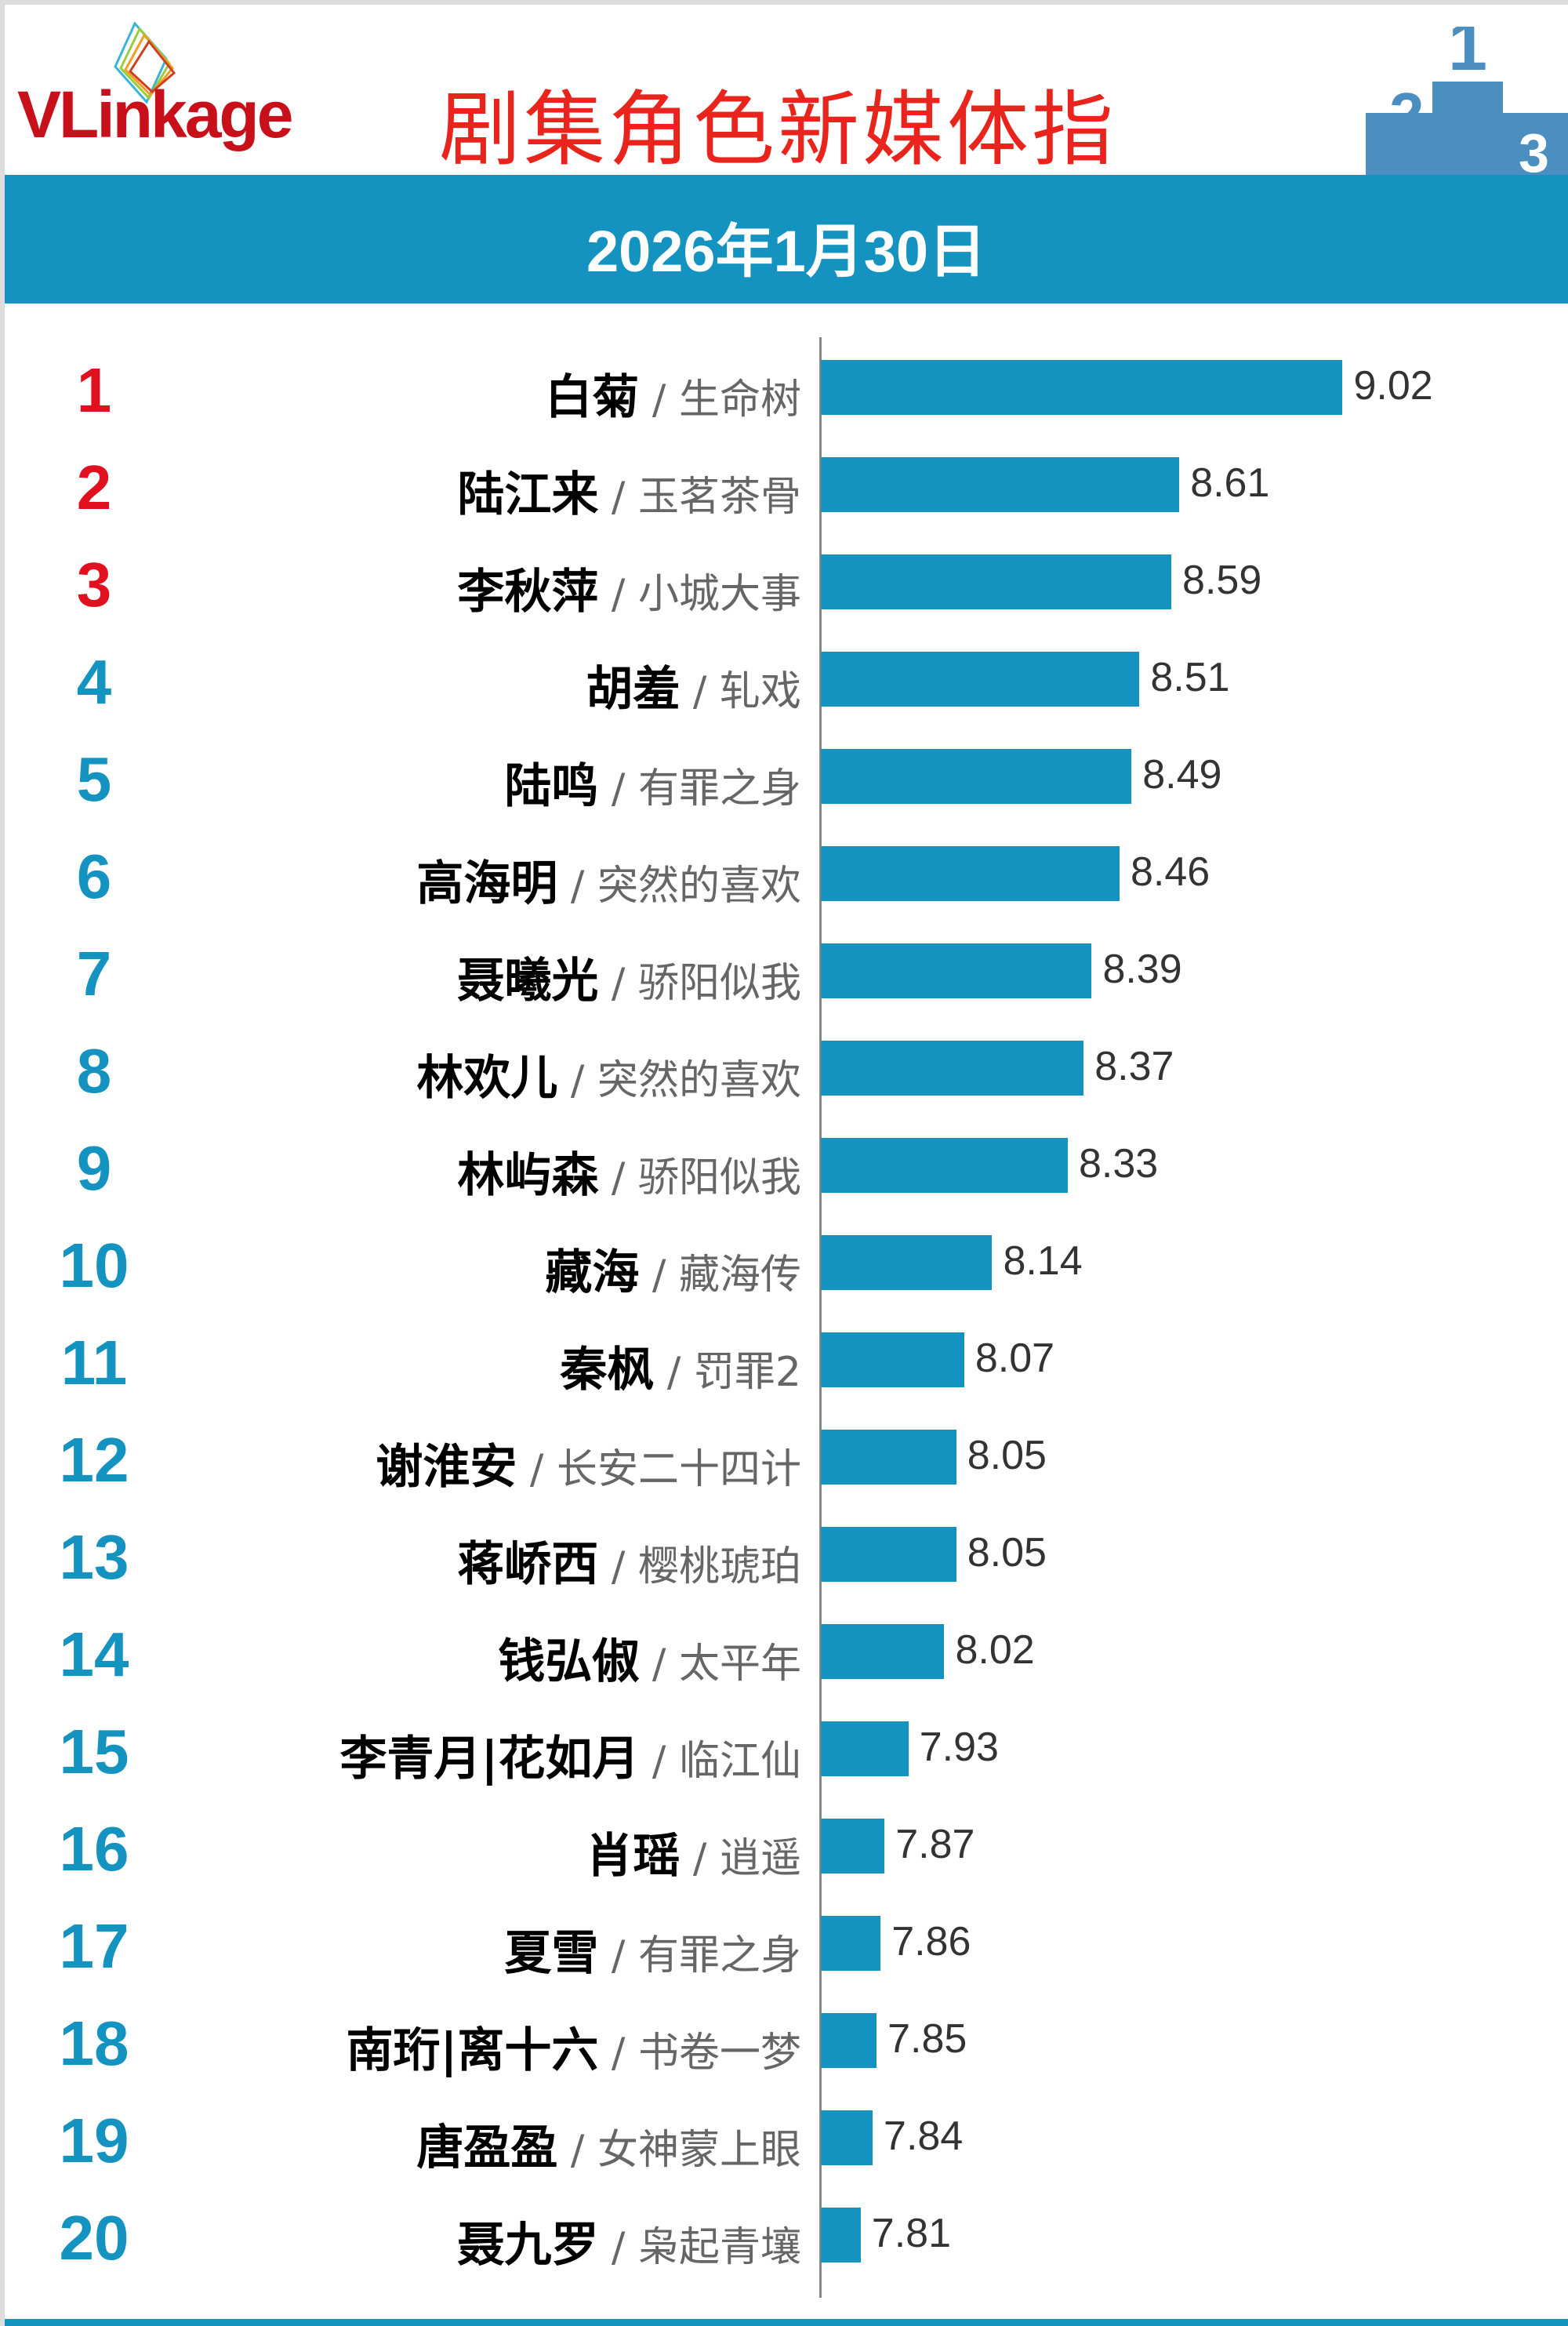  I want to click on svg-text: 1, so click(1467, 56).